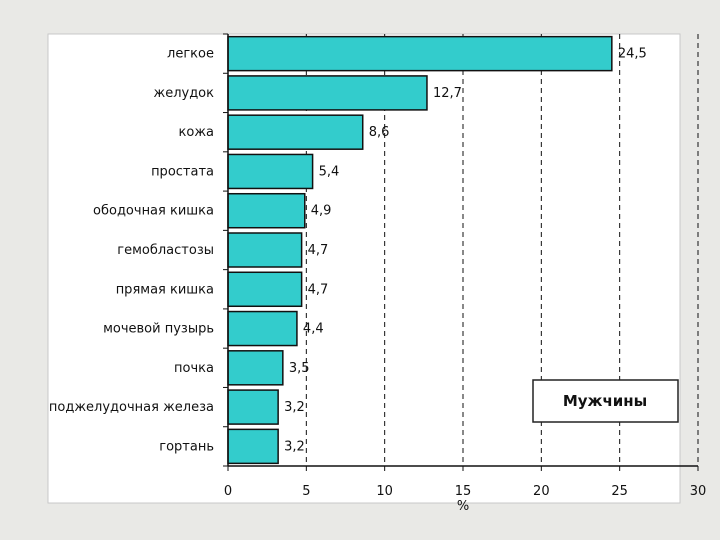 The image size is (720, 540). I want to click on legend-box, so click(605, 401).